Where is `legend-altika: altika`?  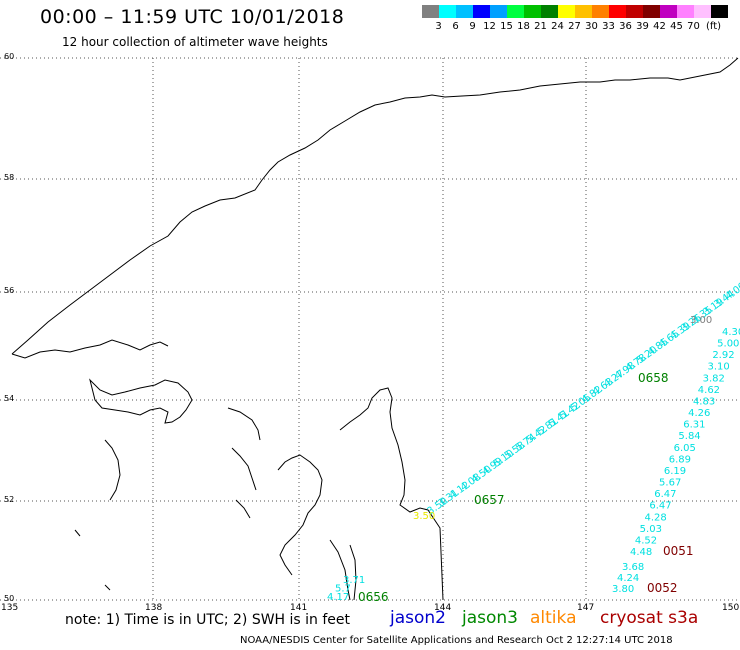 legend-altika: altika is located at coordinates (553, 618).